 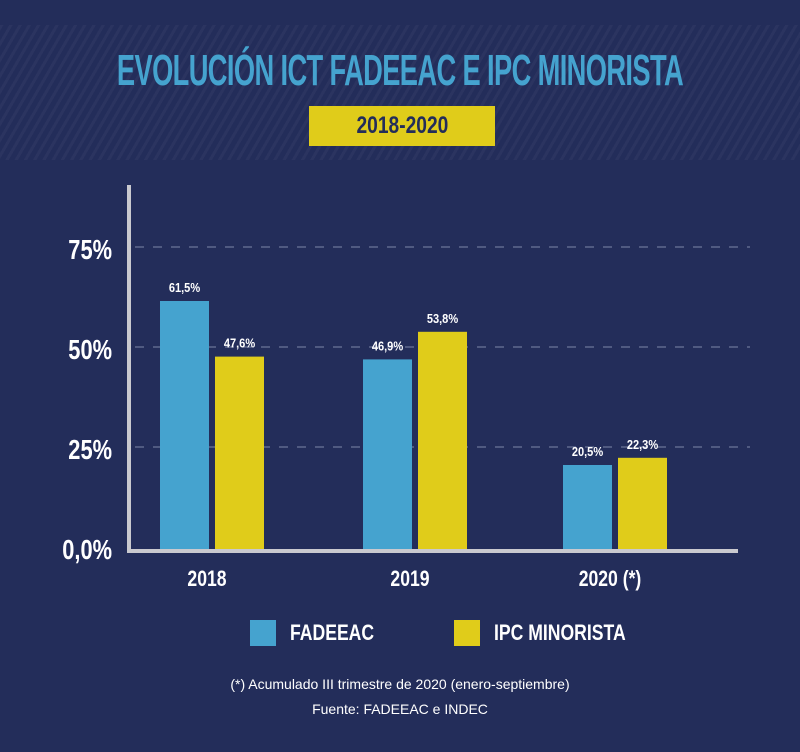 What do you see at coordinates (560, 632) in the screenshot?
I see `legend-label-ipc: IPC MINORISTA` at bounding box center [560, 632].